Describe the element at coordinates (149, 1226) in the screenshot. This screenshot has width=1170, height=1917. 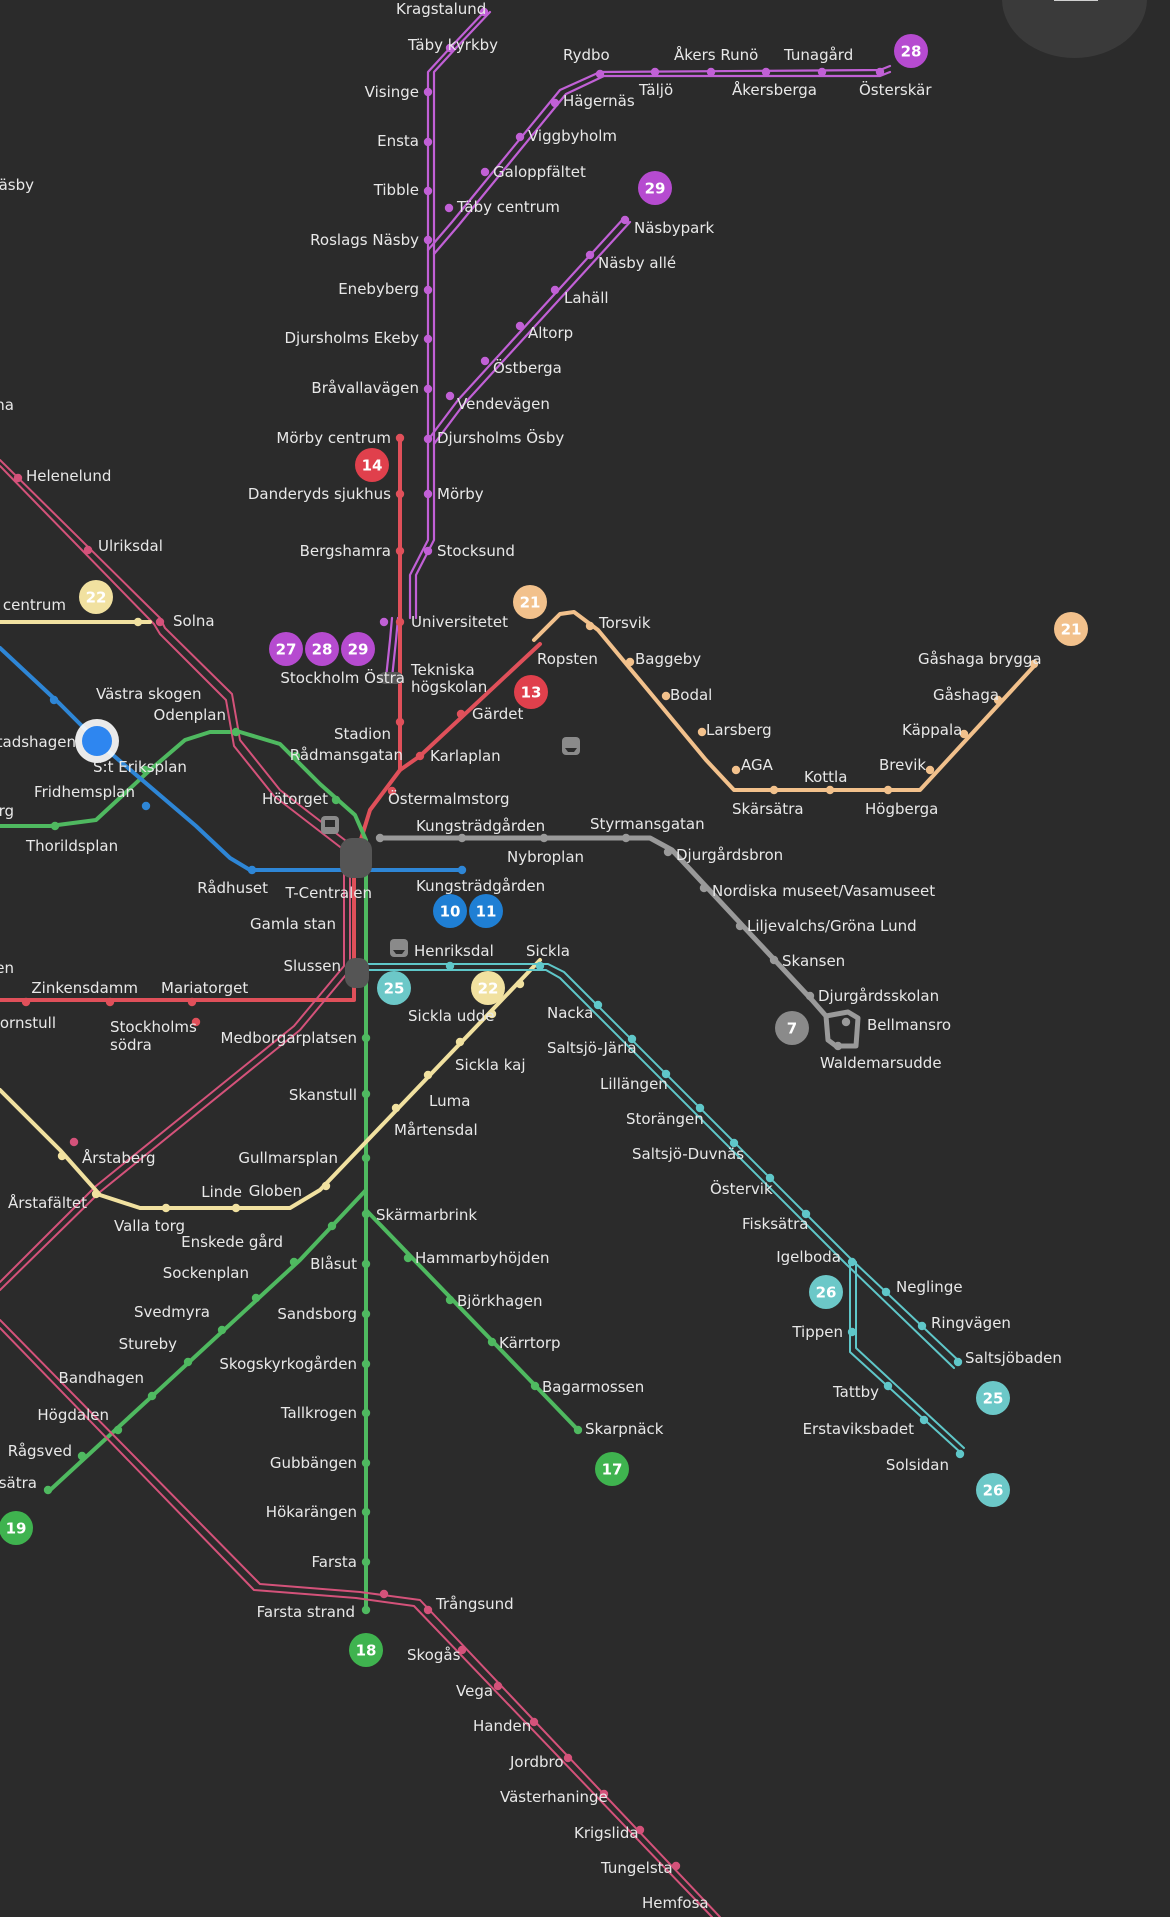
I see `station-label: Valla torg` at that location.